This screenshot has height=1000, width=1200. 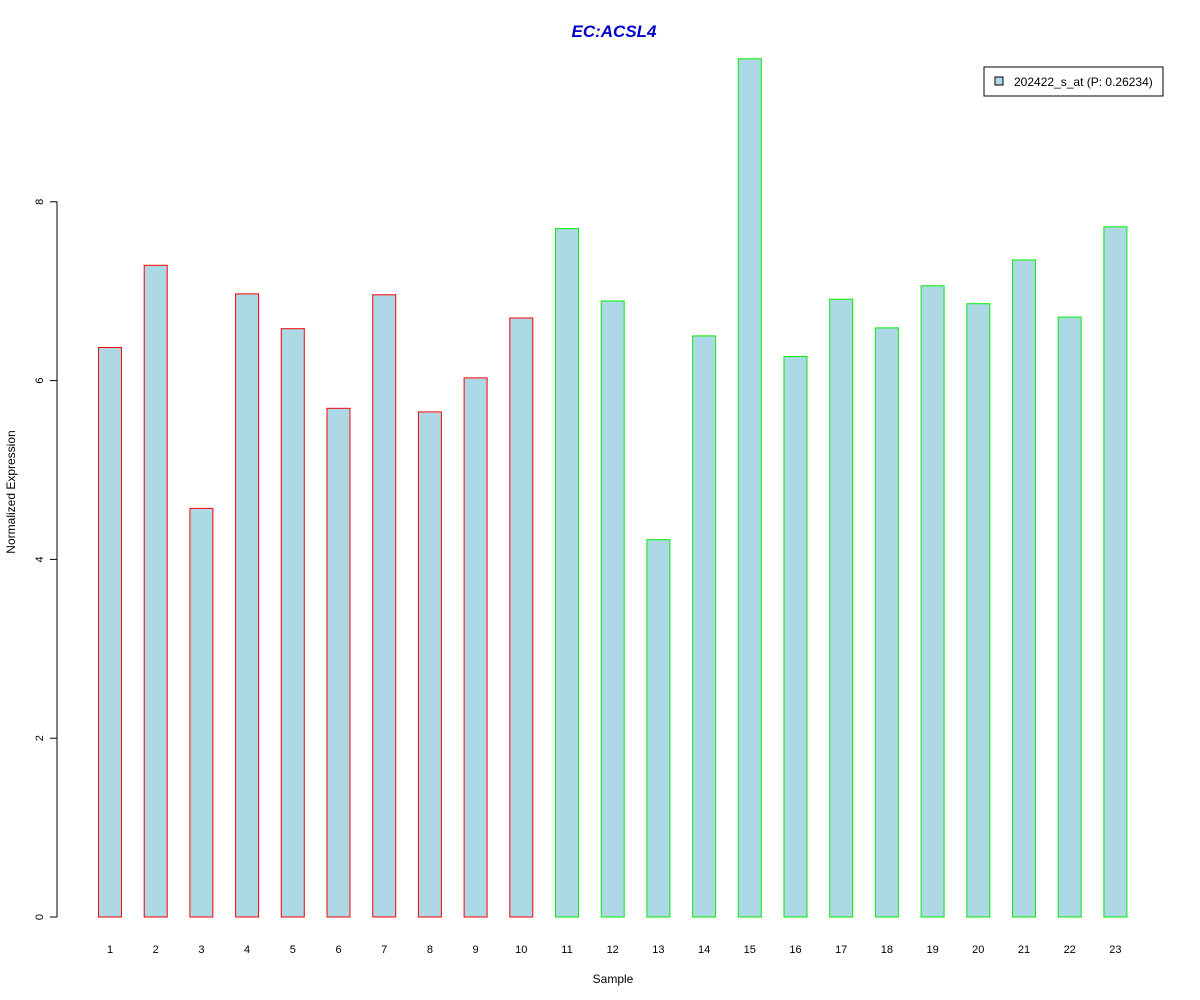 I want to click on x-tick-label: 13, so click(x=658, y=950).